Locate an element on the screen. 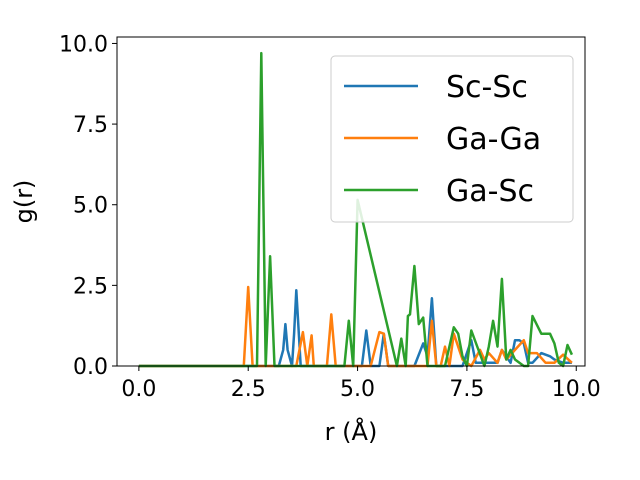  y-tick-label: 5.0 is located at coordinates (90, 206).